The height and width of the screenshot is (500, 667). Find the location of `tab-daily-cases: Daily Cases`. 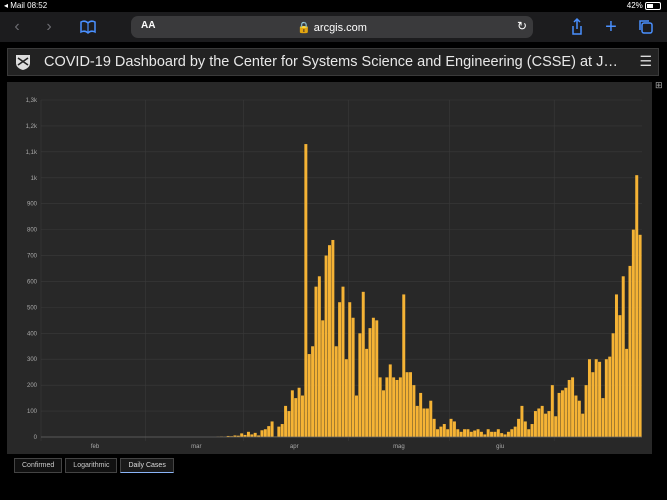

tab-daily-cases: Daily Cases is located at coordinates (147, 465).